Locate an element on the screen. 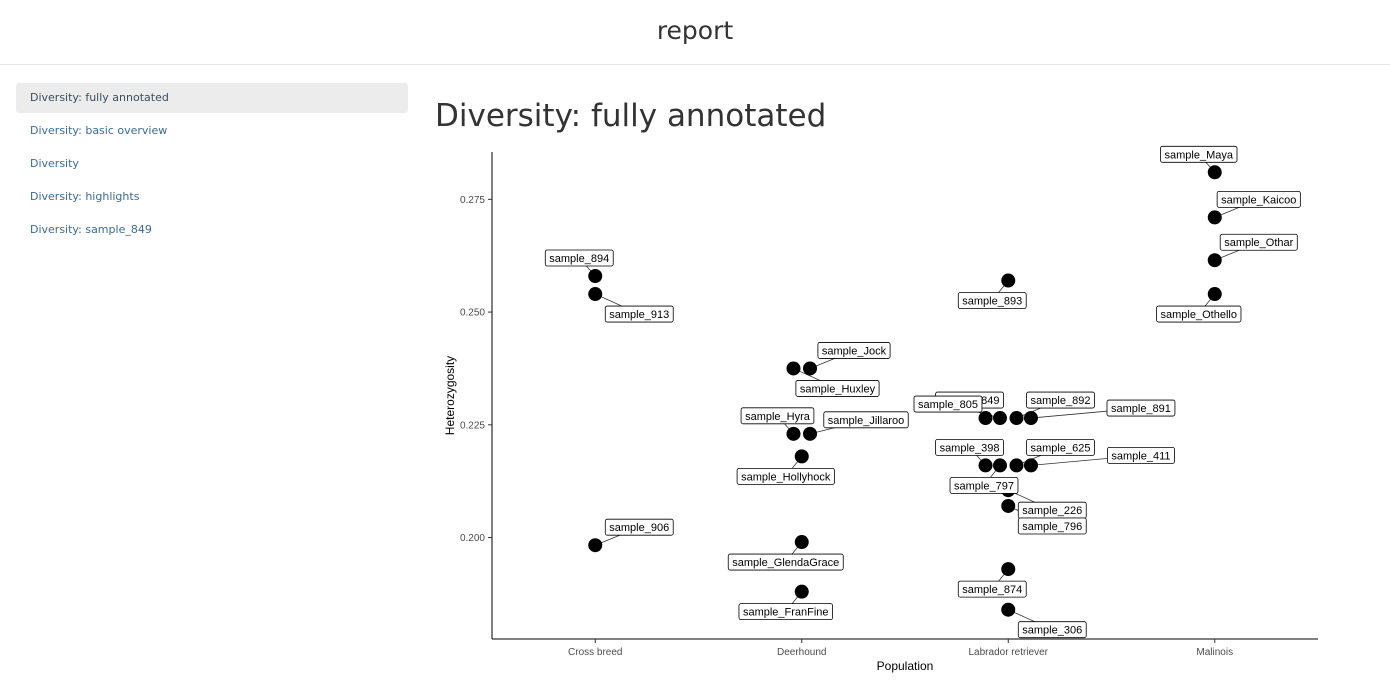  point-label-text: sample_GlendaGrace is located at coordinates (785, 563).